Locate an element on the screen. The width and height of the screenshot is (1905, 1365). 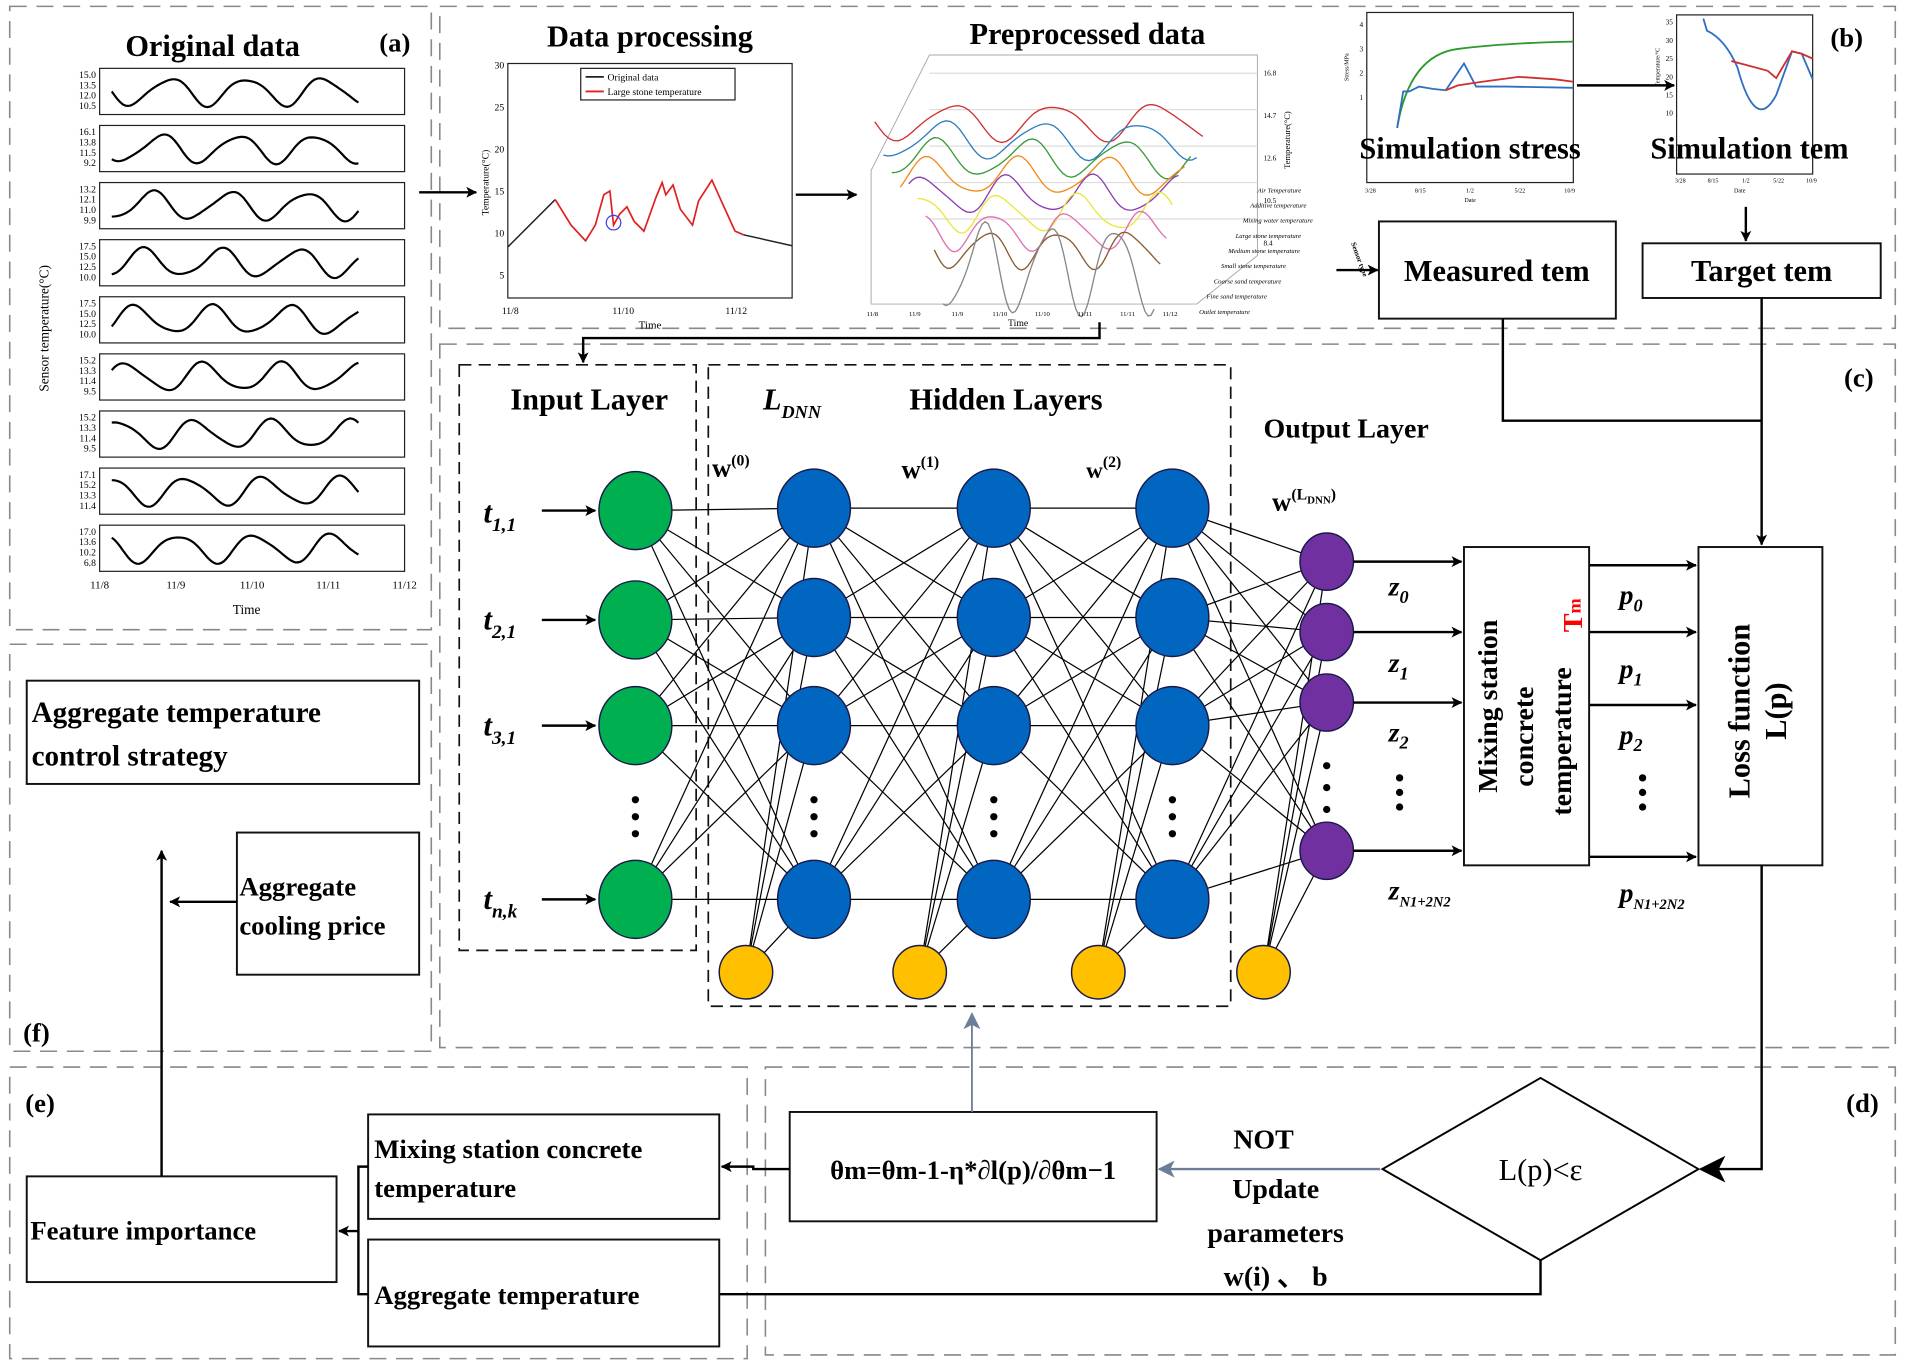
stress-xtick: 10/9 is located at coordinates (1569, 191).